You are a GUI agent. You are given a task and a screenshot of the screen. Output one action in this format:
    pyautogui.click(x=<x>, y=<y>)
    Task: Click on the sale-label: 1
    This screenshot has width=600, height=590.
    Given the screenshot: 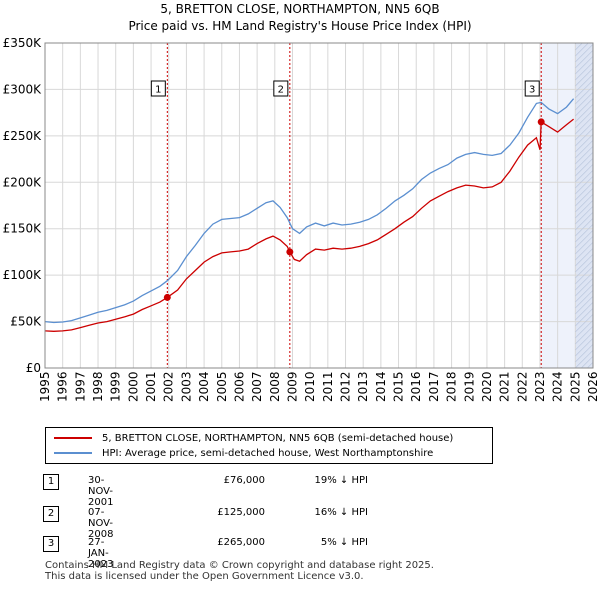 What is the action you would take?
    pyautogui.click(x=158, y=90)
    